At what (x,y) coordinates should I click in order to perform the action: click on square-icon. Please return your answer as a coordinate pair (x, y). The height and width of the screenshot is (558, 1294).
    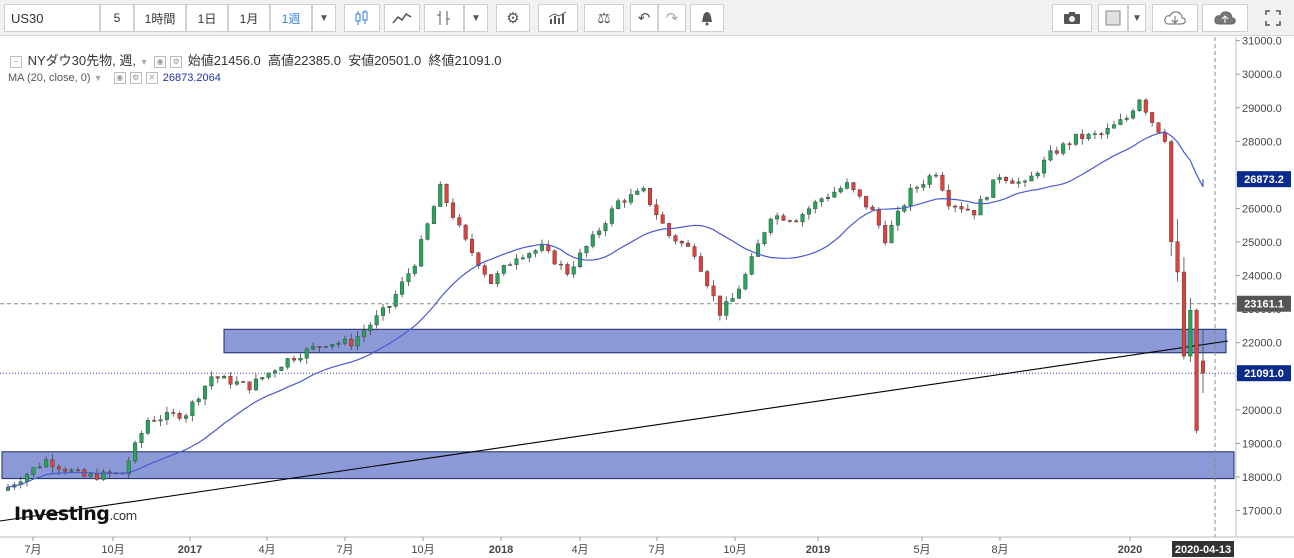
    Looking at the image, I should click on (1113, 18).